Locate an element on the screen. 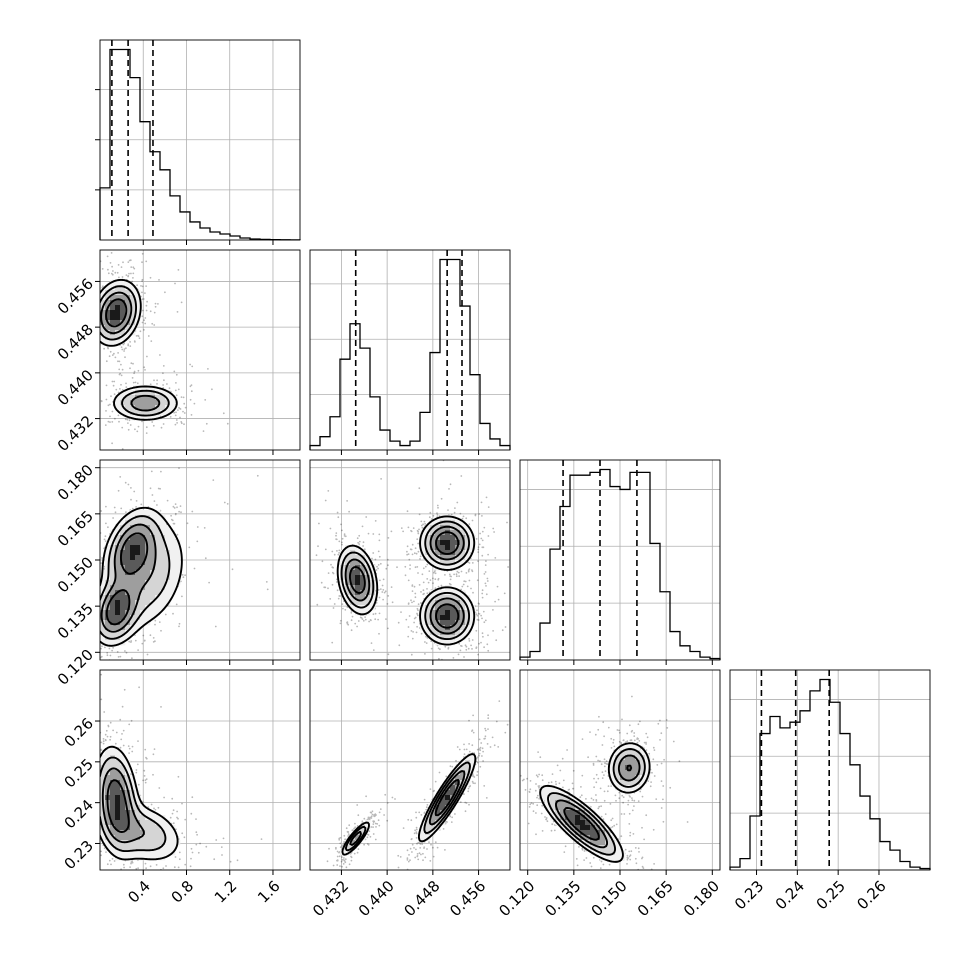 The image size is (970, 970). x-tick-label: 0.25 is located at coordinates (831, 895).